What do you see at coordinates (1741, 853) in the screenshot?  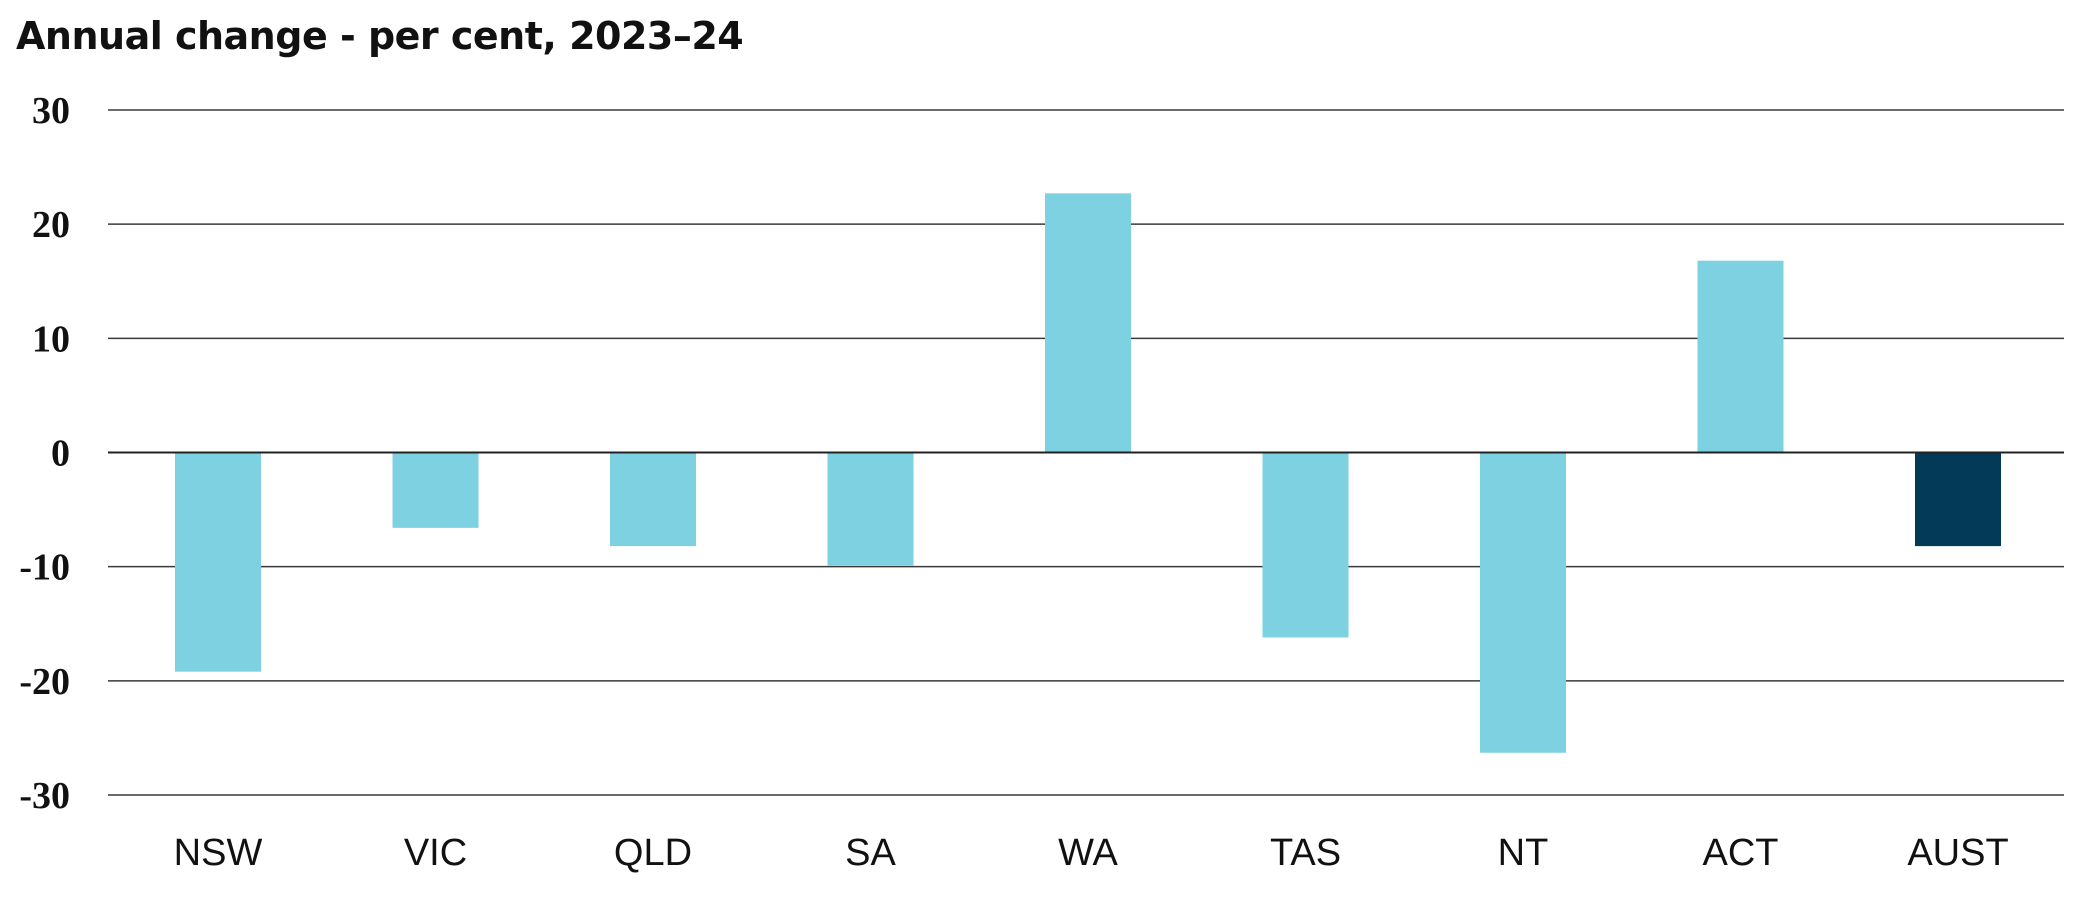 I see `x-tick-label-act: ACT` at bounding box center [1741, 853].